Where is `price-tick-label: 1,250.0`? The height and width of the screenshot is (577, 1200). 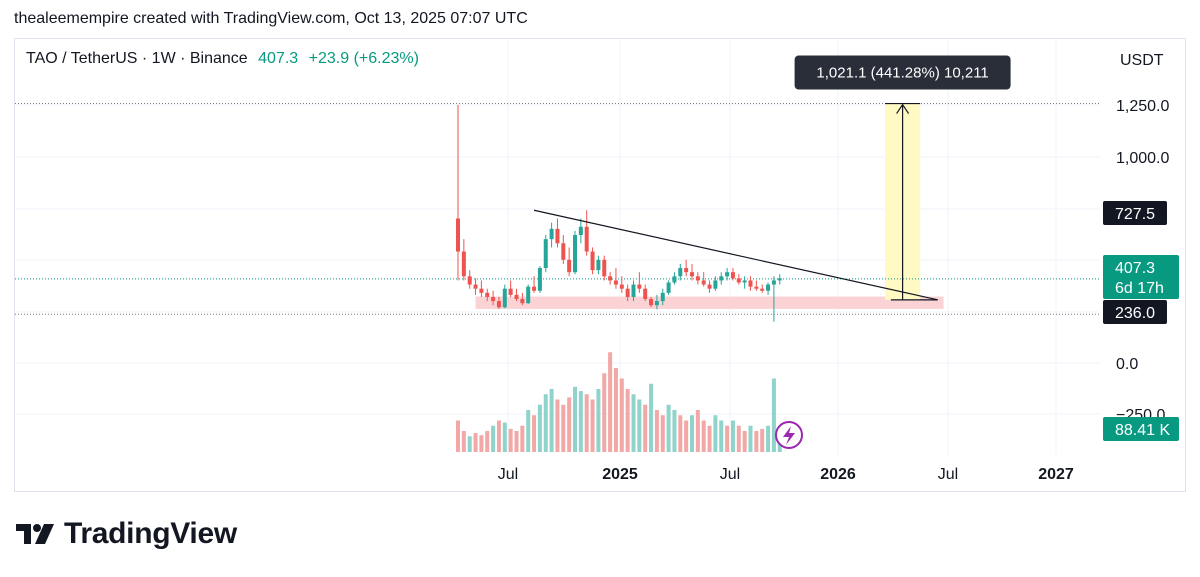 price-tick-label: 1,250.0 is located at coordinates (1142, 106).